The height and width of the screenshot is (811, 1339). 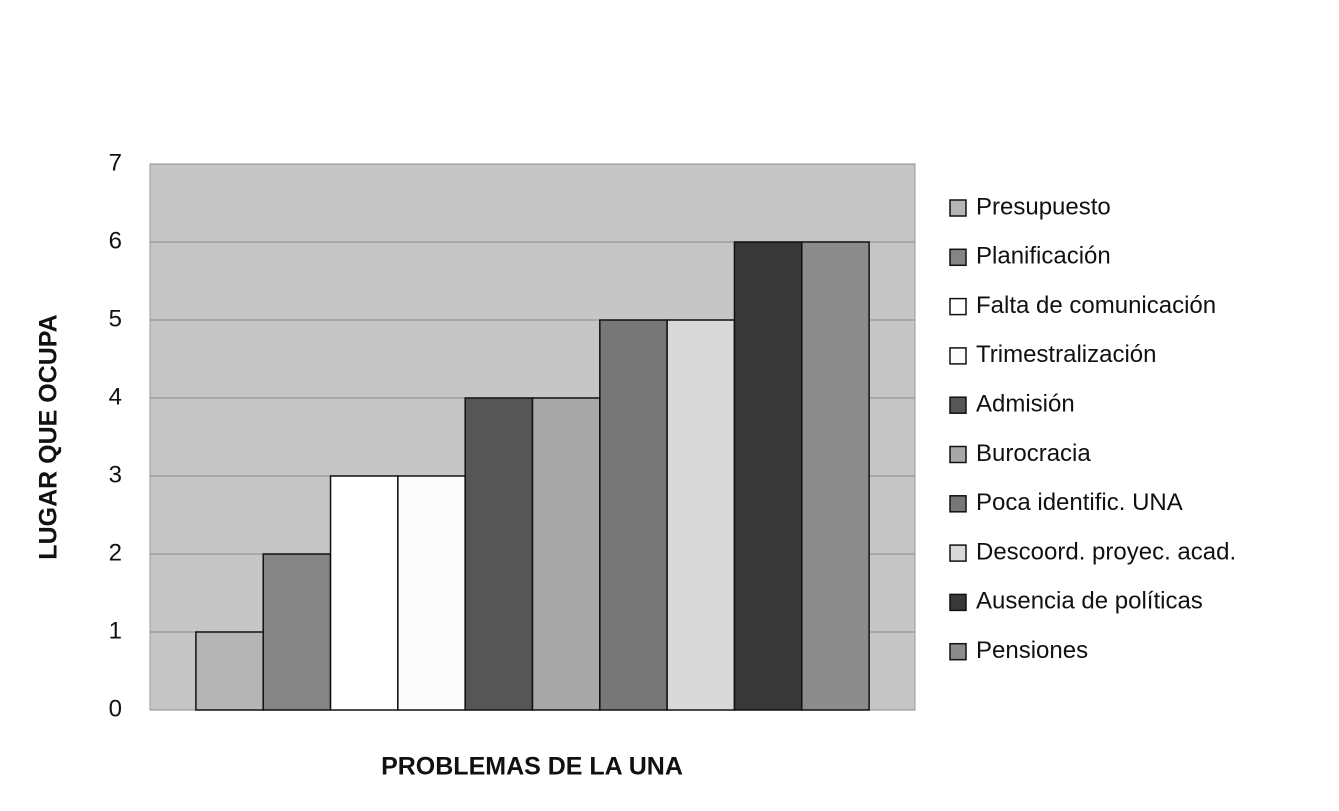 What do you see at coordinates (1079, 502) in the screenshot?
I see `legend-label: Poca identific. UNA` at bounding box center [1079, 502].